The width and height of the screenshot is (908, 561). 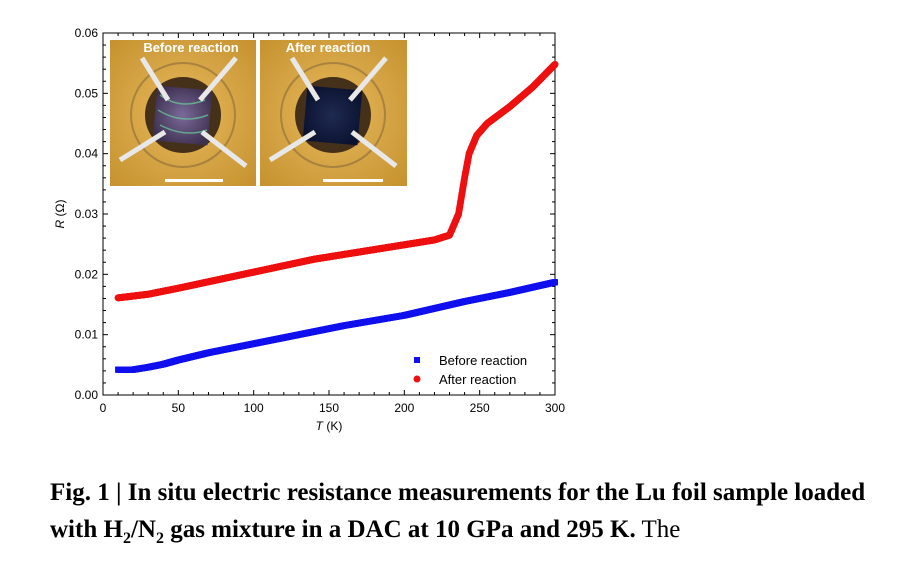 I want to click on legend: Before reaction After reaction, so click(x=470, y=370).